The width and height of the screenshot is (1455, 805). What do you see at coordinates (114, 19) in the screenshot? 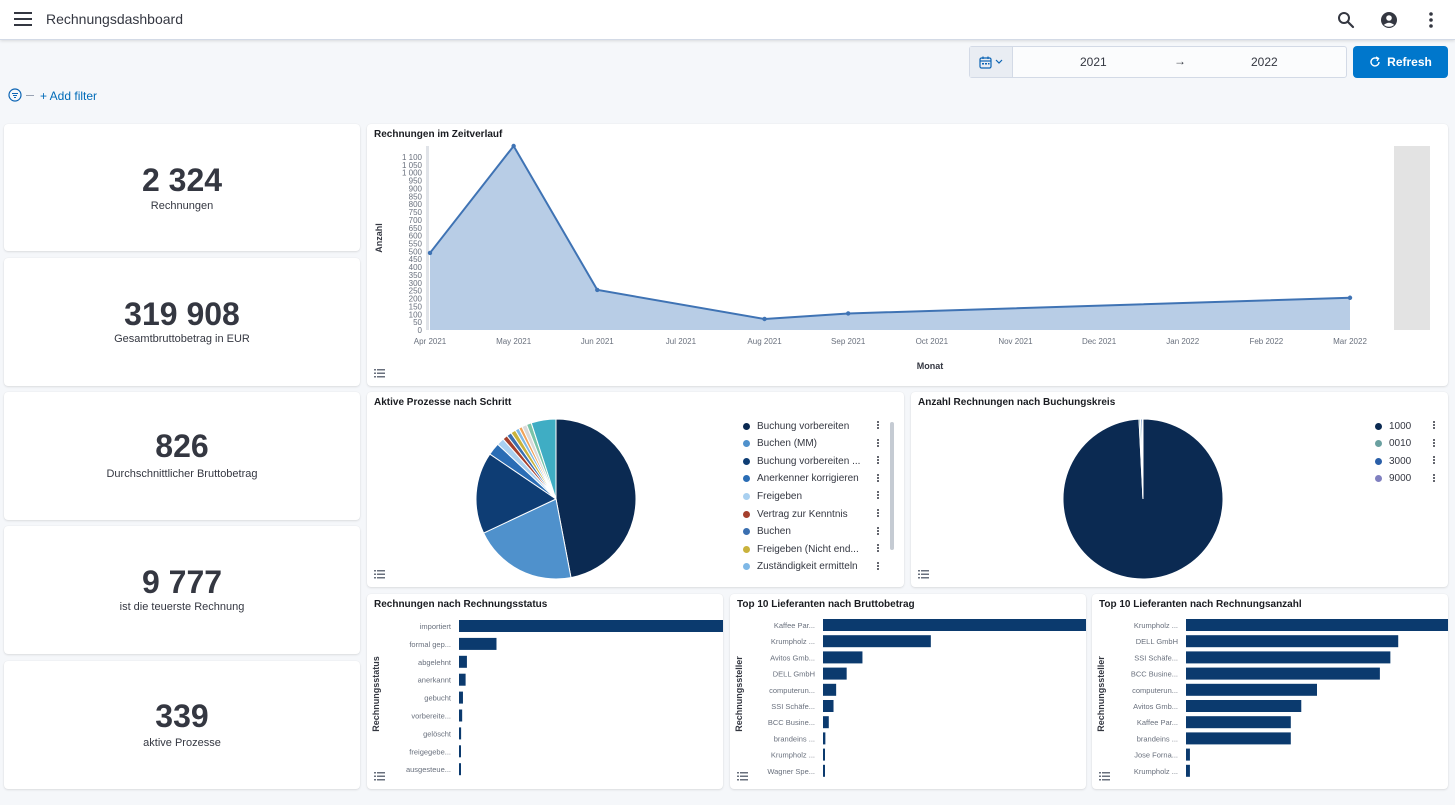
I see `page-title: Rechnungsdashboard` at bounding box center [114, 19].